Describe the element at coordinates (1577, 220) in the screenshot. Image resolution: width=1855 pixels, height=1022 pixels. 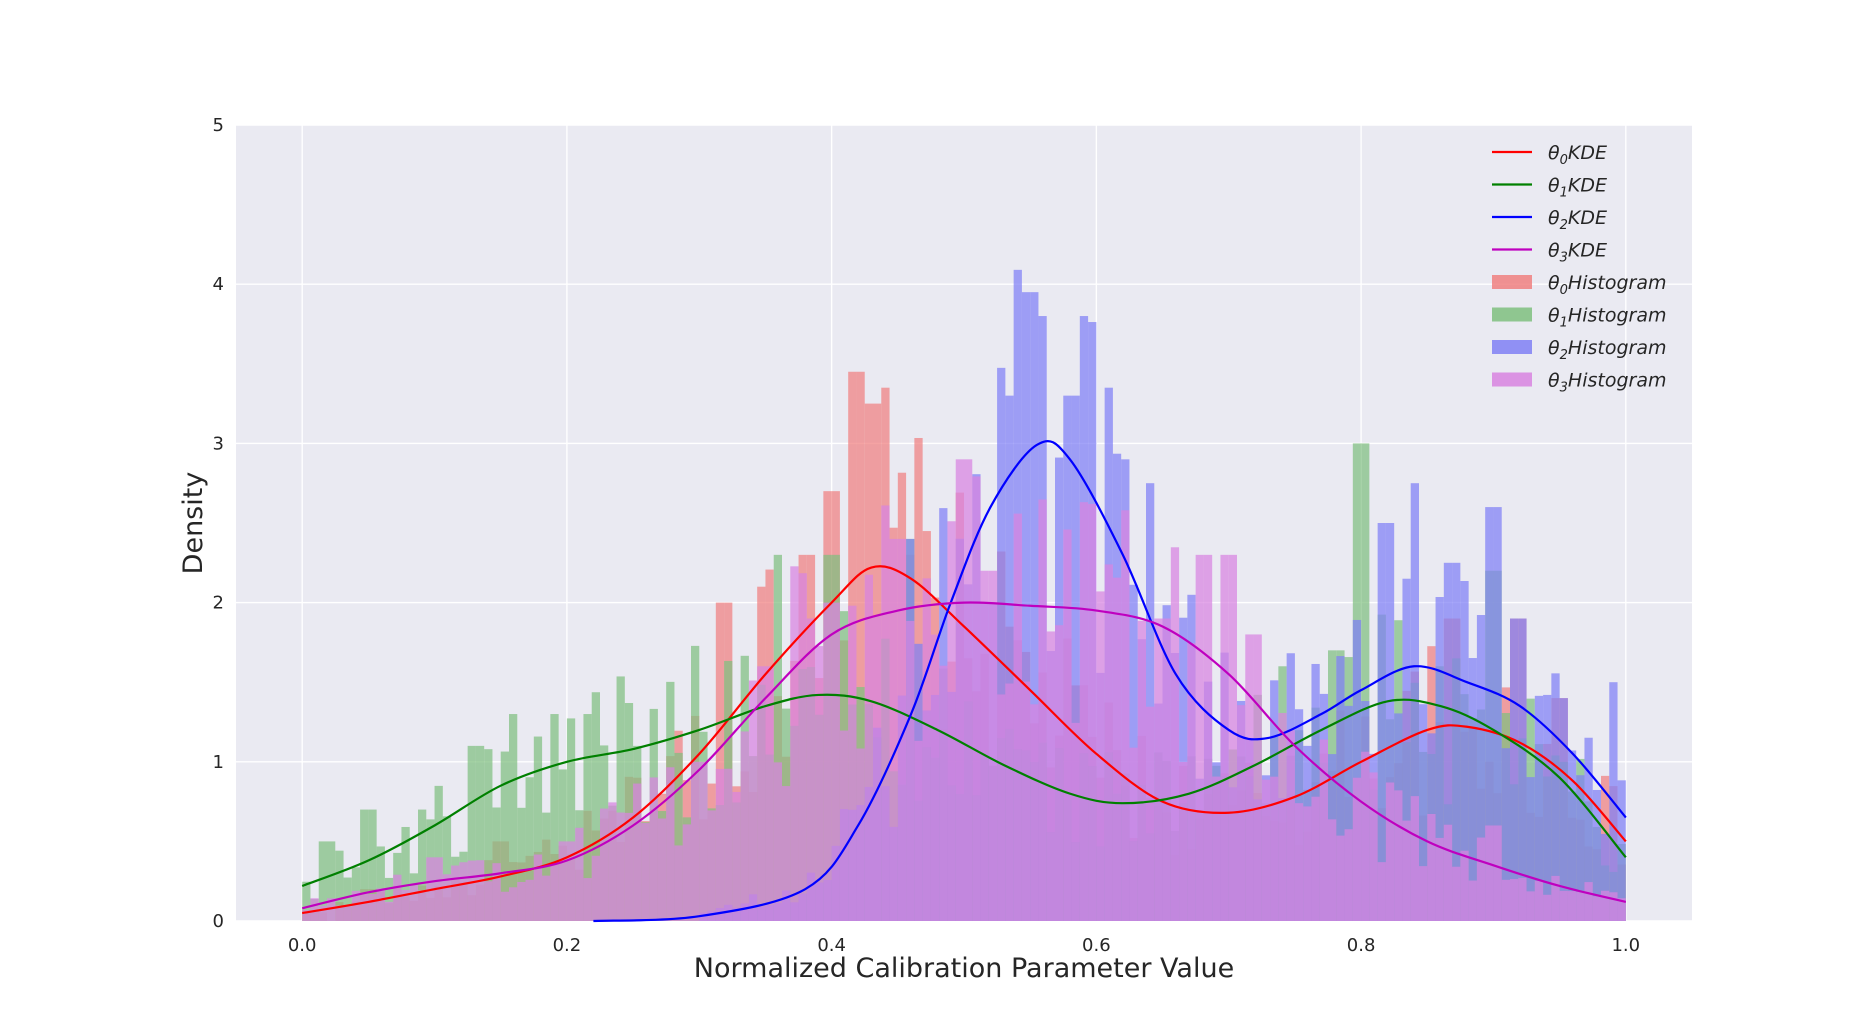
I see `legend-label: θ2KDE` at that location.